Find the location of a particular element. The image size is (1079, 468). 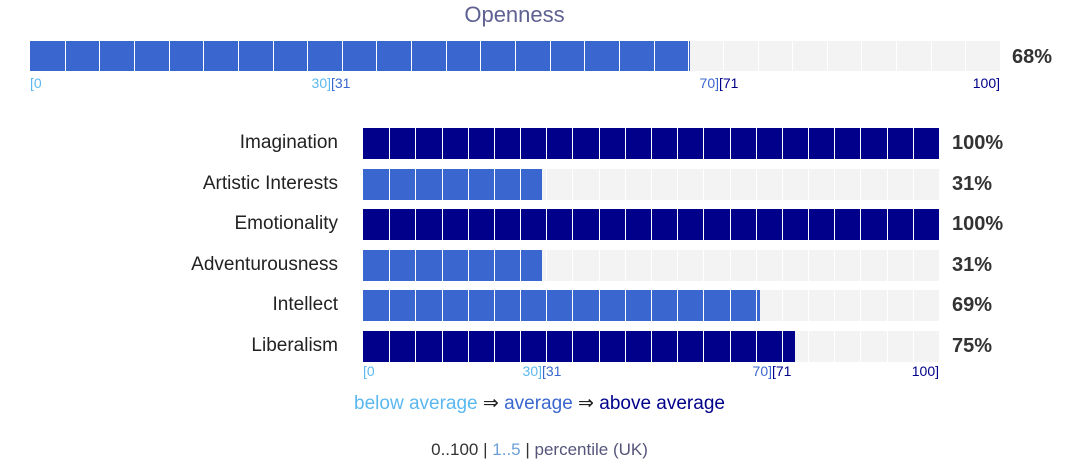

facet-label: Imagination is located at coordinates (288, 142).